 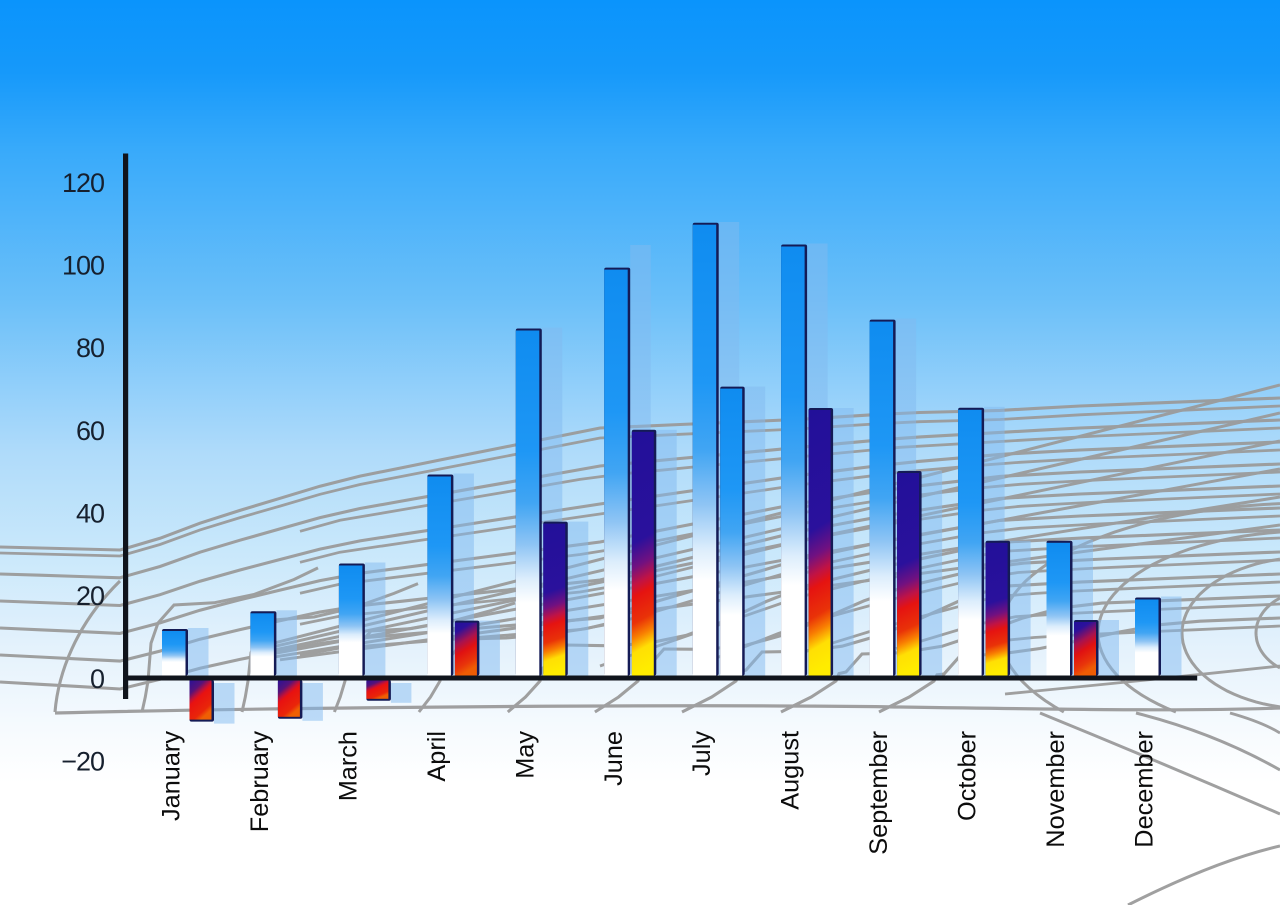 I want to click on svg-text: November, so click(x=1056, y=789).